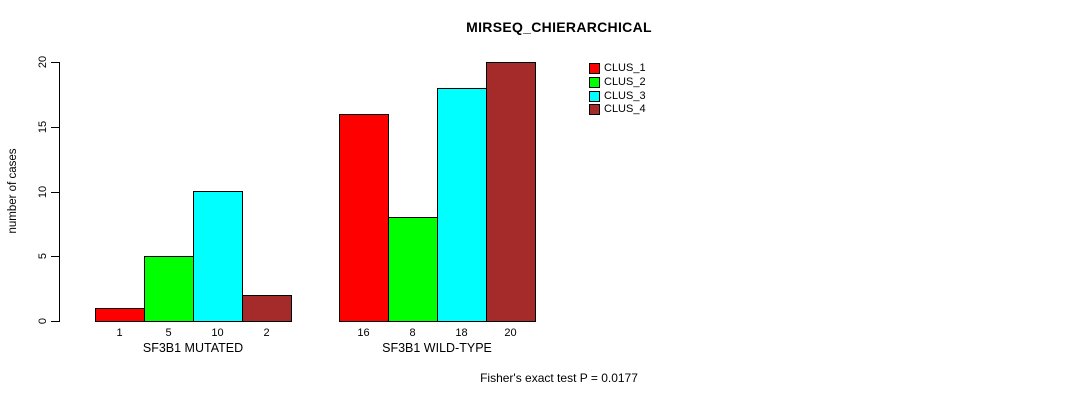 Image resolution: width=1090 pixels, height=400 pixels. I want to click on chart-title: MIRSEQ_CHIERARCHICAL, so click(559, 27).